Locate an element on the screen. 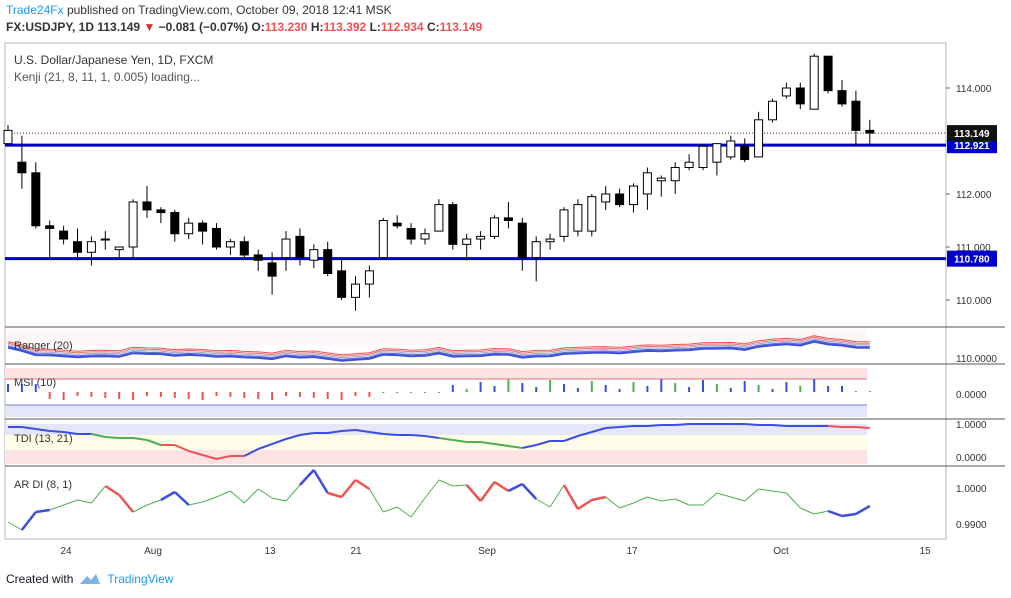 The height and width of the screenshot is (598, 1011). time-tick-label: Oct is located at coordinates (781, 551).